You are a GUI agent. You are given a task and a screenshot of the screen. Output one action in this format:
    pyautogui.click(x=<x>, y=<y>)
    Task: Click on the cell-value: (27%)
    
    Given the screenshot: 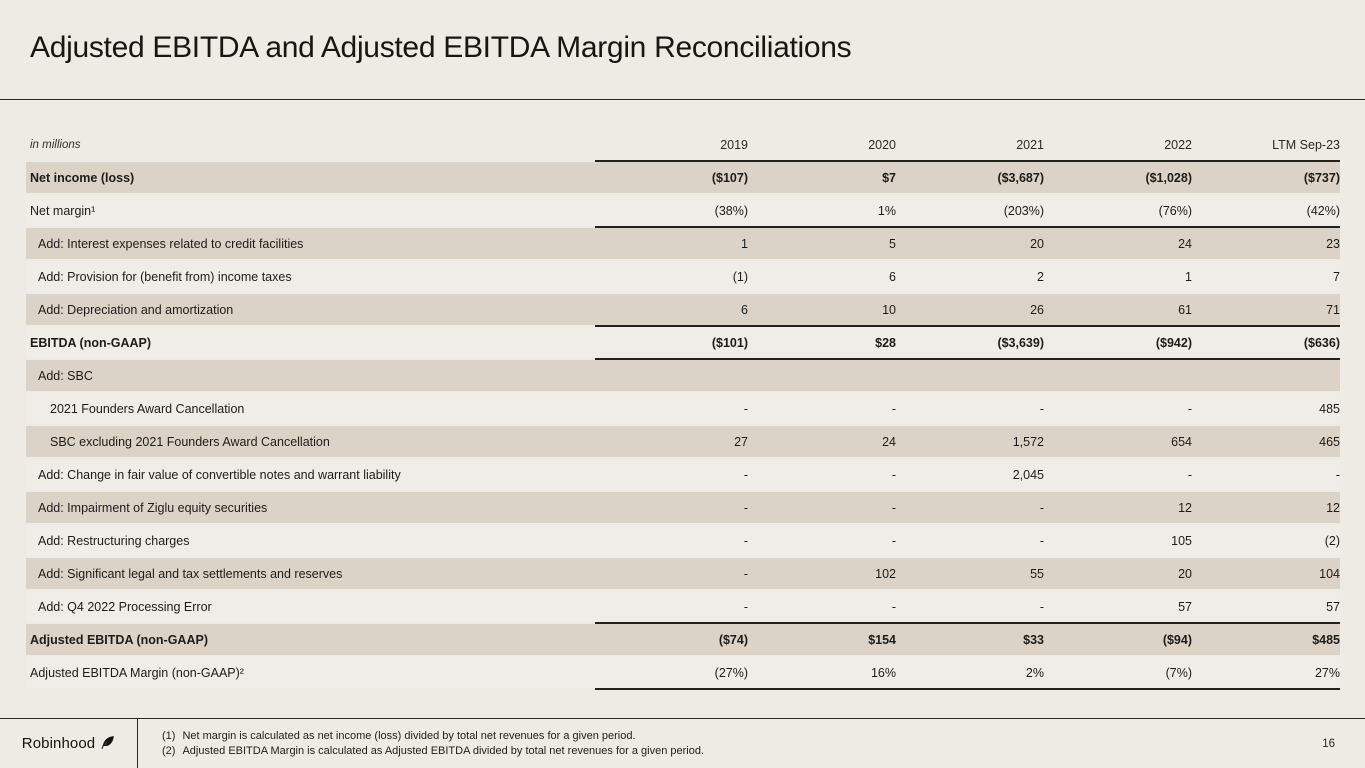 What is the action you would take?
    pyautogui.click(x=731, y=672)
    